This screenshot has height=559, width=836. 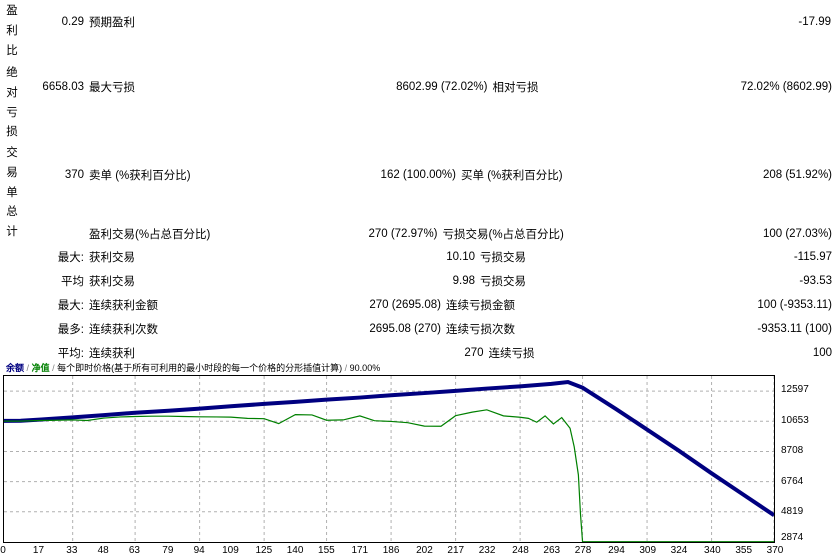 What do you see at coordinates (805, 459) in the screenshot?
I see `chart-y-axis: 12597 10653 8708 6764 4819 2874` at bounding box center [805, 459].